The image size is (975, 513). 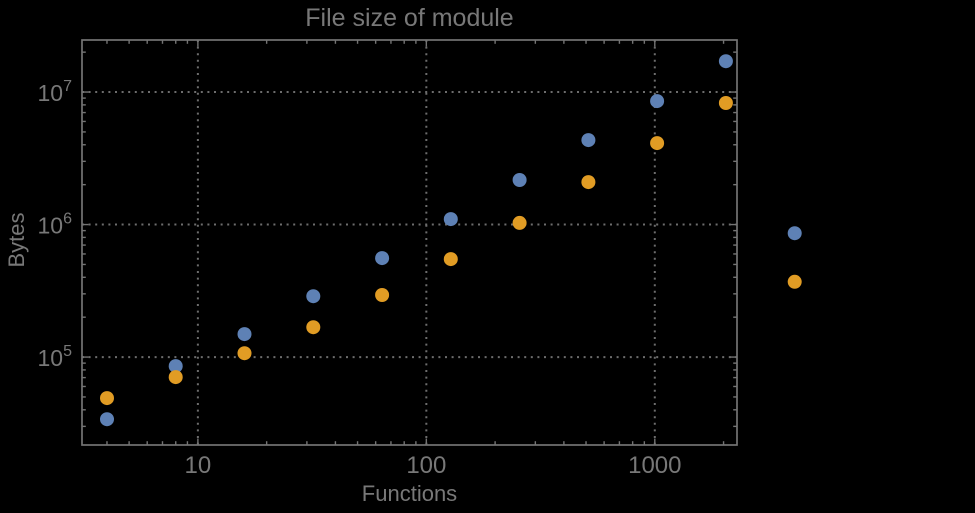 I want to click on chart-title: File size of module, so click(x=409, y=18).